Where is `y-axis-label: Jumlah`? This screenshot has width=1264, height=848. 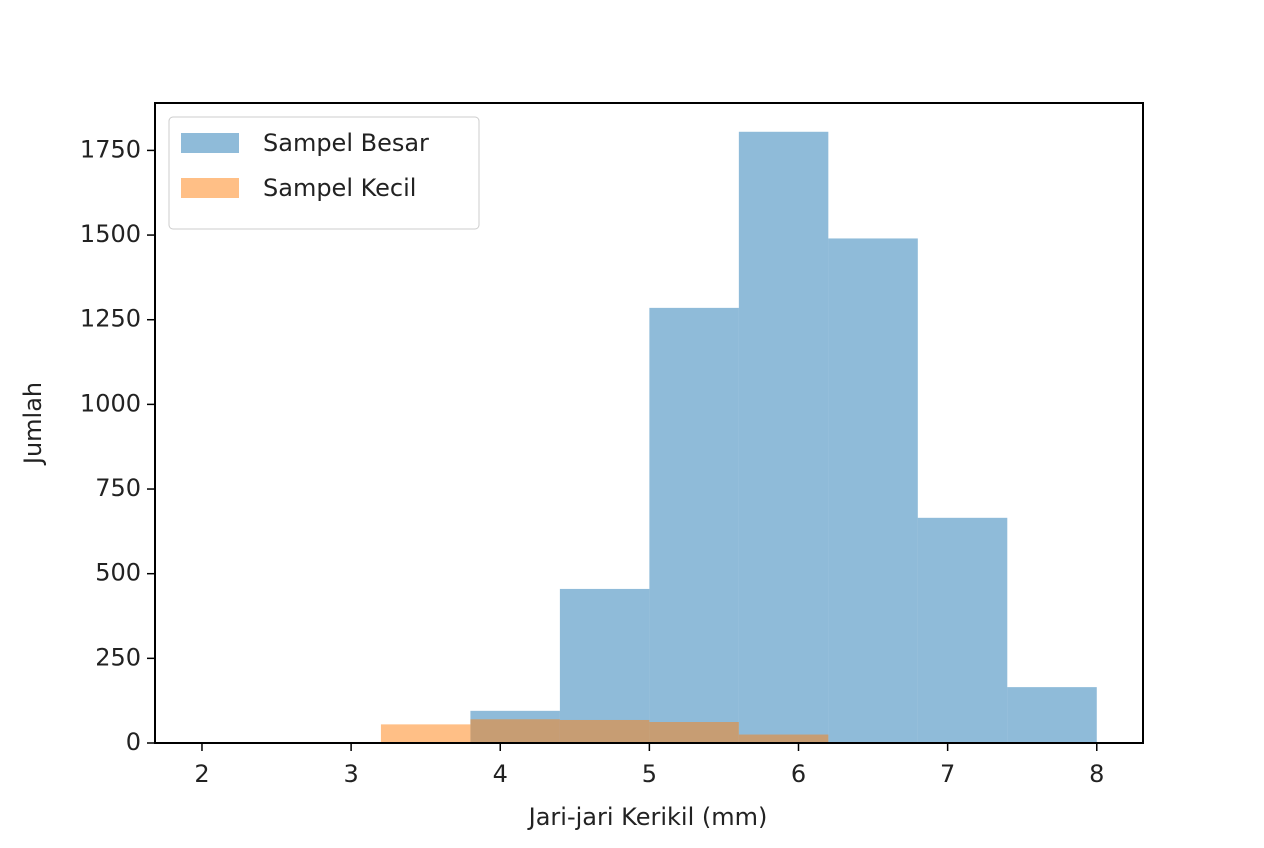 y-axis-label: Jumlah is located at coordinates (33, 424).